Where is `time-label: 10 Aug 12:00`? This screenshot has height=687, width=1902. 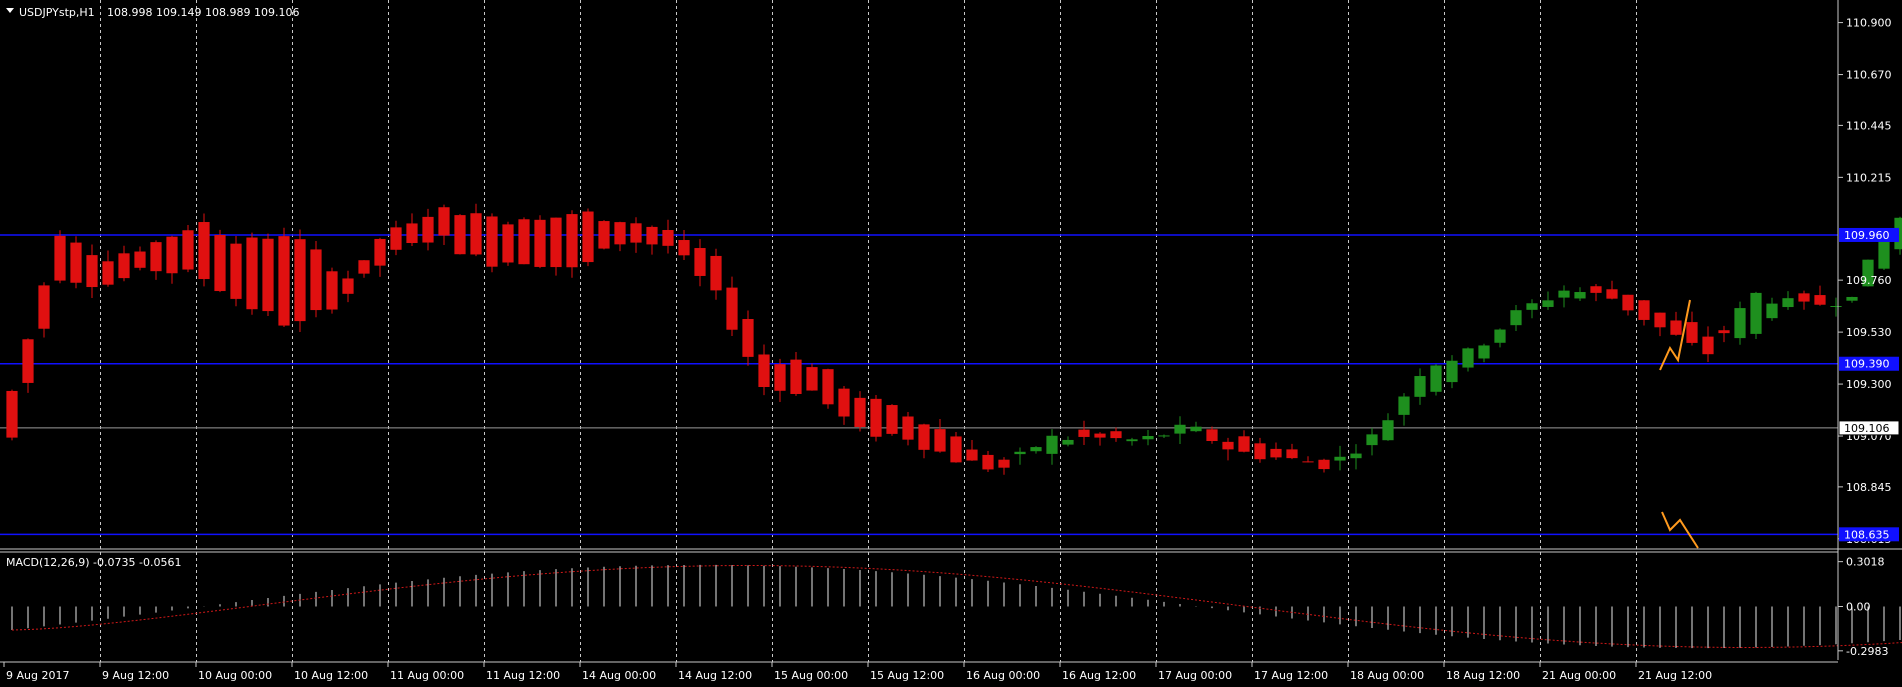 time-label: 10 Aug 12:00 is located at coordinates (331, 675).